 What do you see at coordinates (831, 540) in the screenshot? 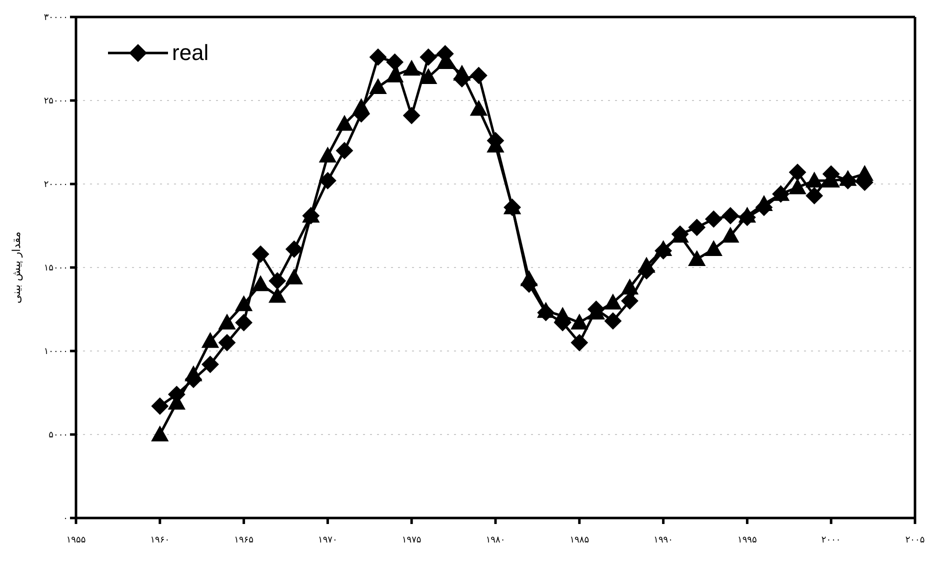
I see `x-tick-label: ۲۰۰۰` at bounding box center [831, 540].